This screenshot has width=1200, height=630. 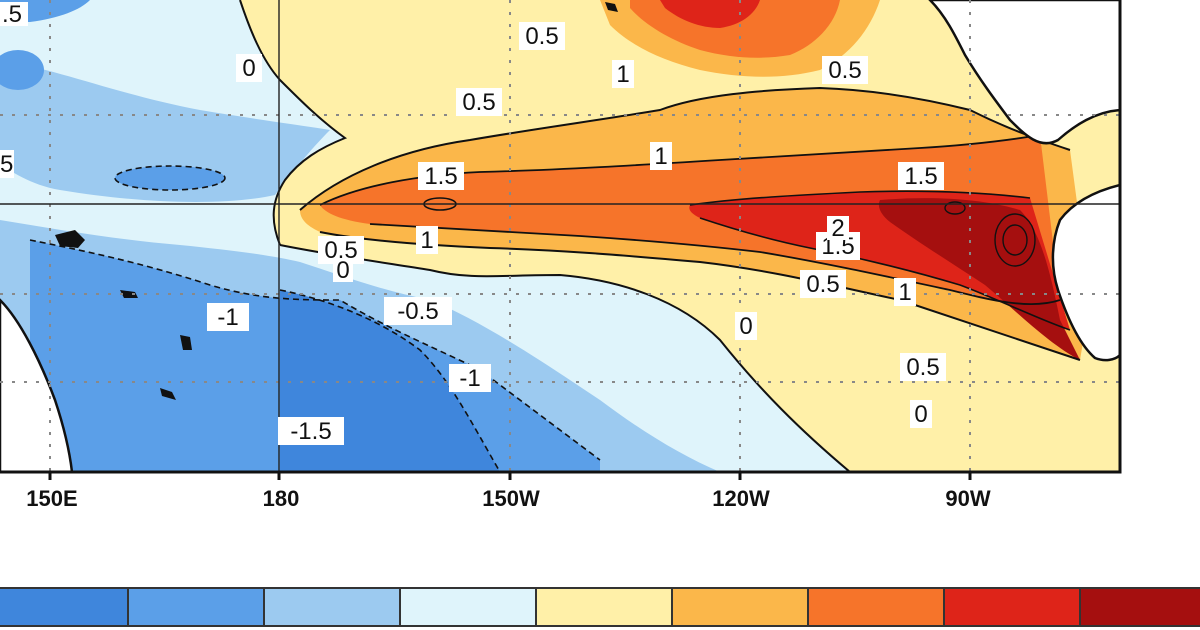 What do you see at coordinates (417, 311) in the screenshot?
I see `contour-label: -0.5` at bounding box center [417, 311].